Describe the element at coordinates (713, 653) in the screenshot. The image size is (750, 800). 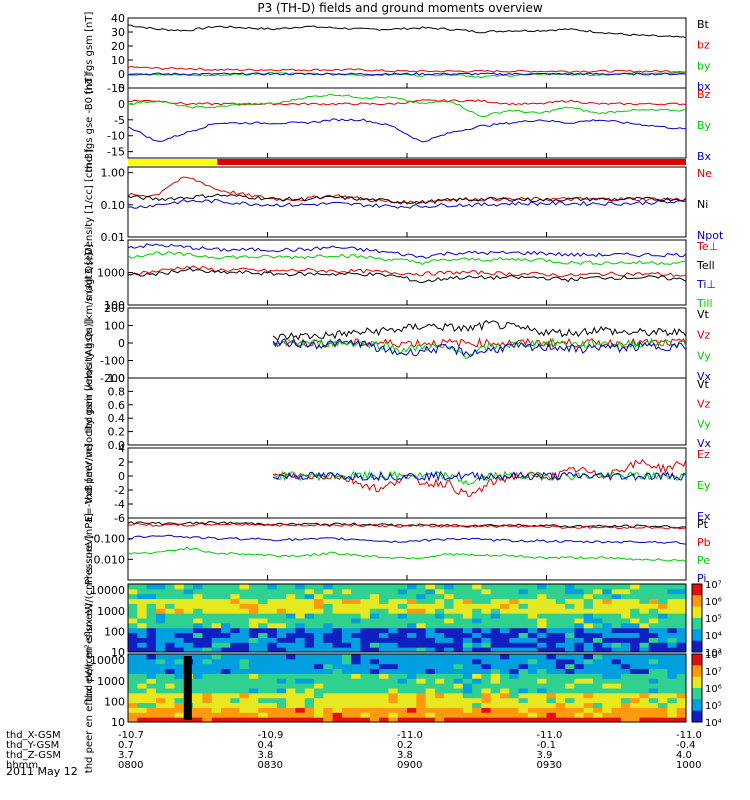
I see `colorbar-label: 10³` at that location.